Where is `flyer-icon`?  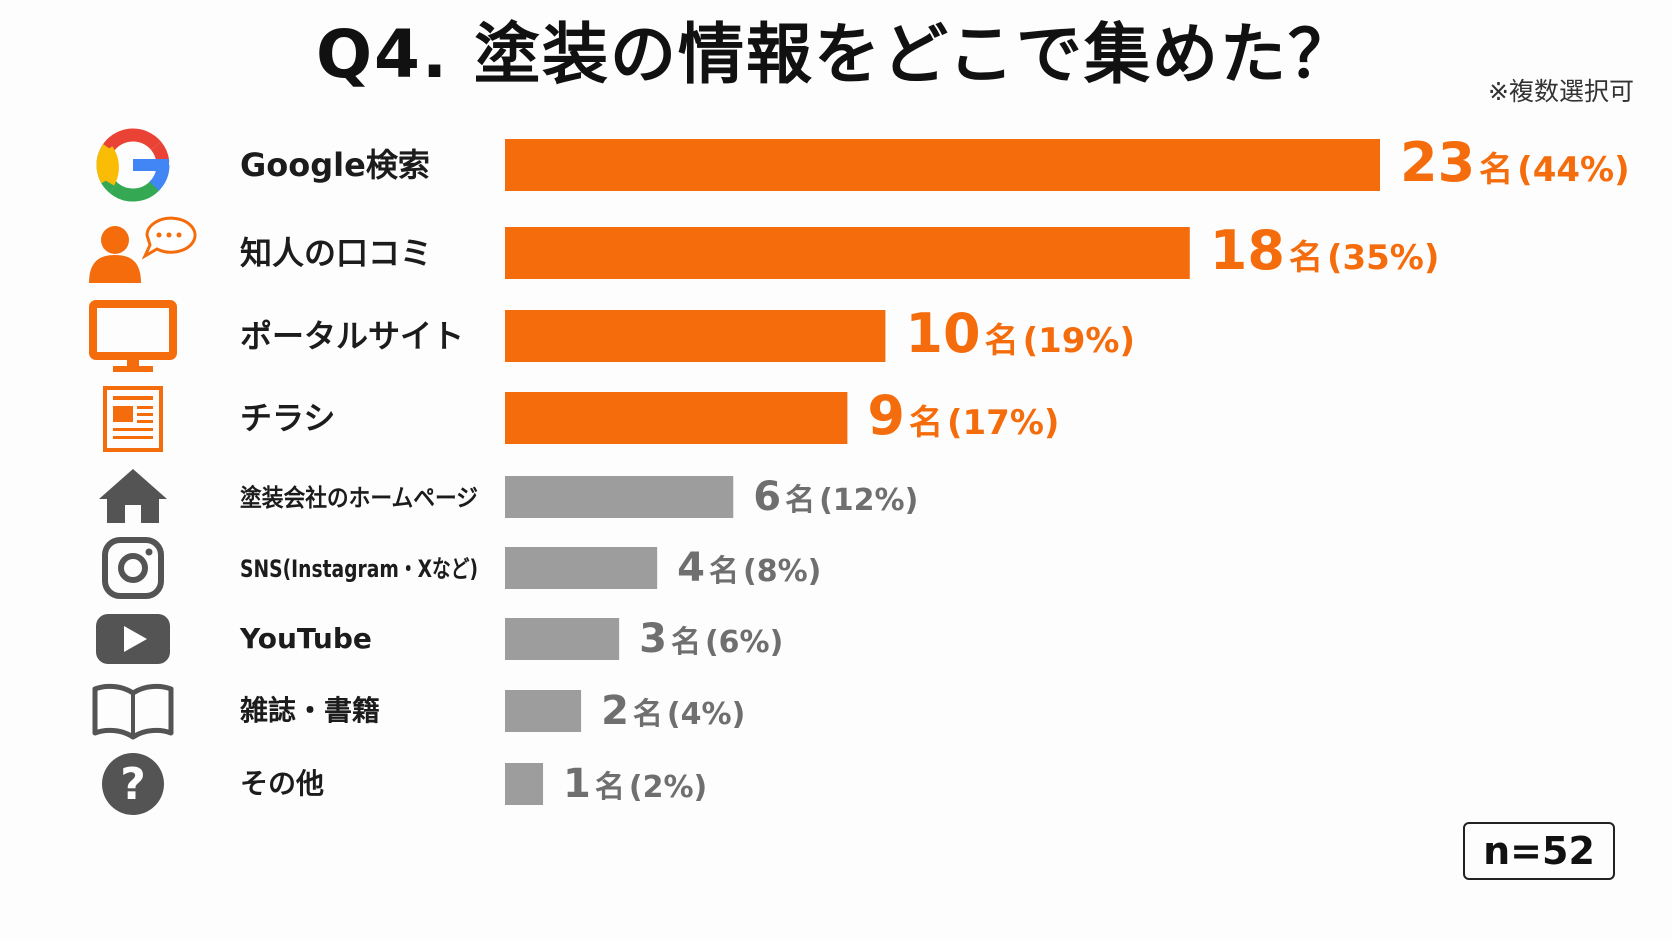
flyer-icon is located at coordinates (133, 419).